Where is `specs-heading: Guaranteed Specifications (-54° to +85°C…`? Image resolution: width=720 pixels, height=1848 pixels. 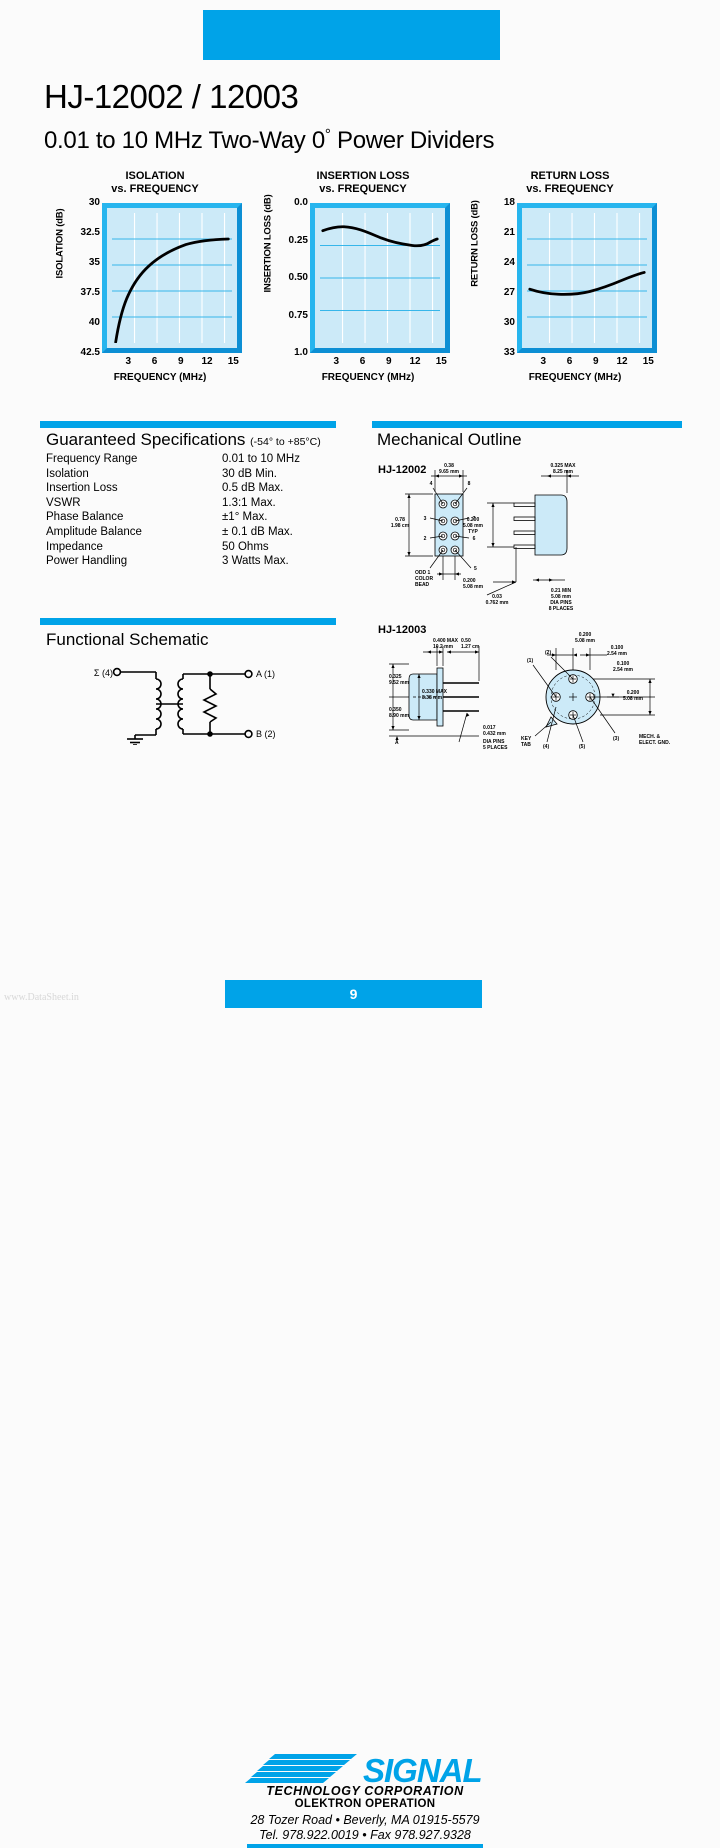
specs-heading: Guaranteed Specifications (-54° to +85°C… is located at coordinates (183, 440).